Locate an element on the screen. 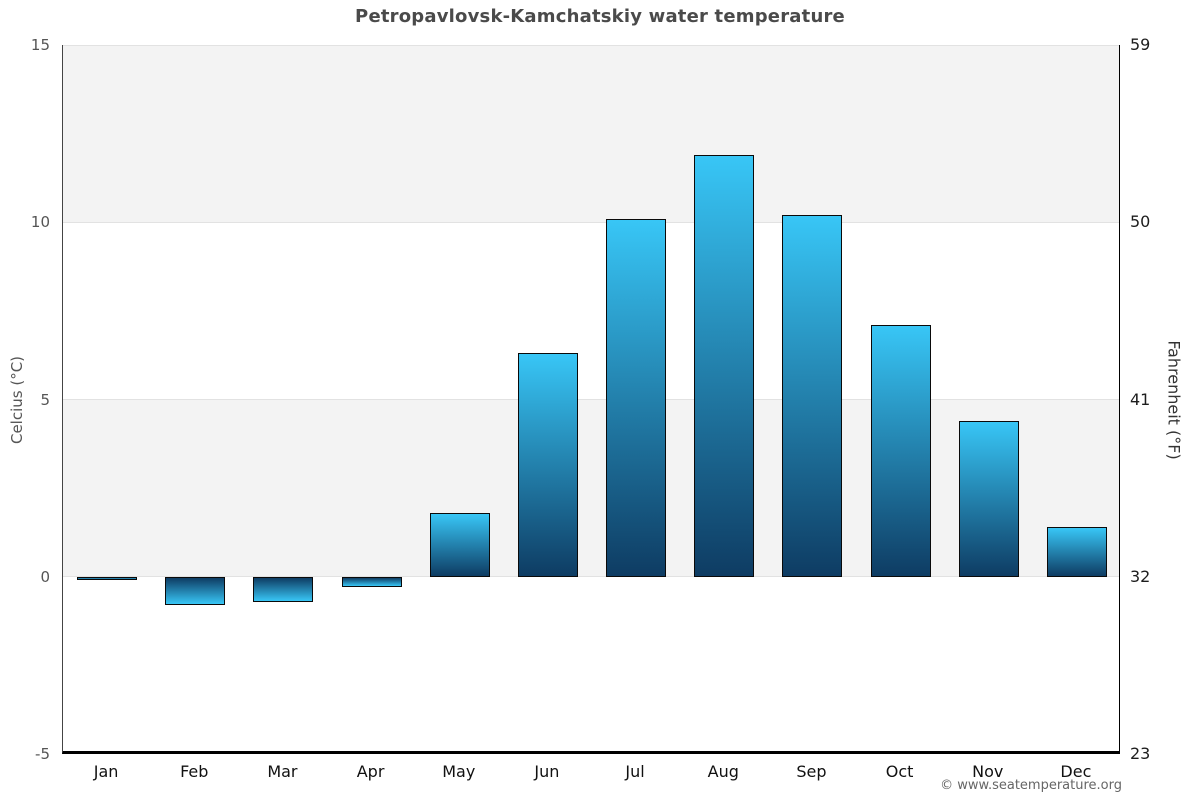 The height and width of the screenshot is (800, 1200). bar-jul is located at coordinates (636, 397).